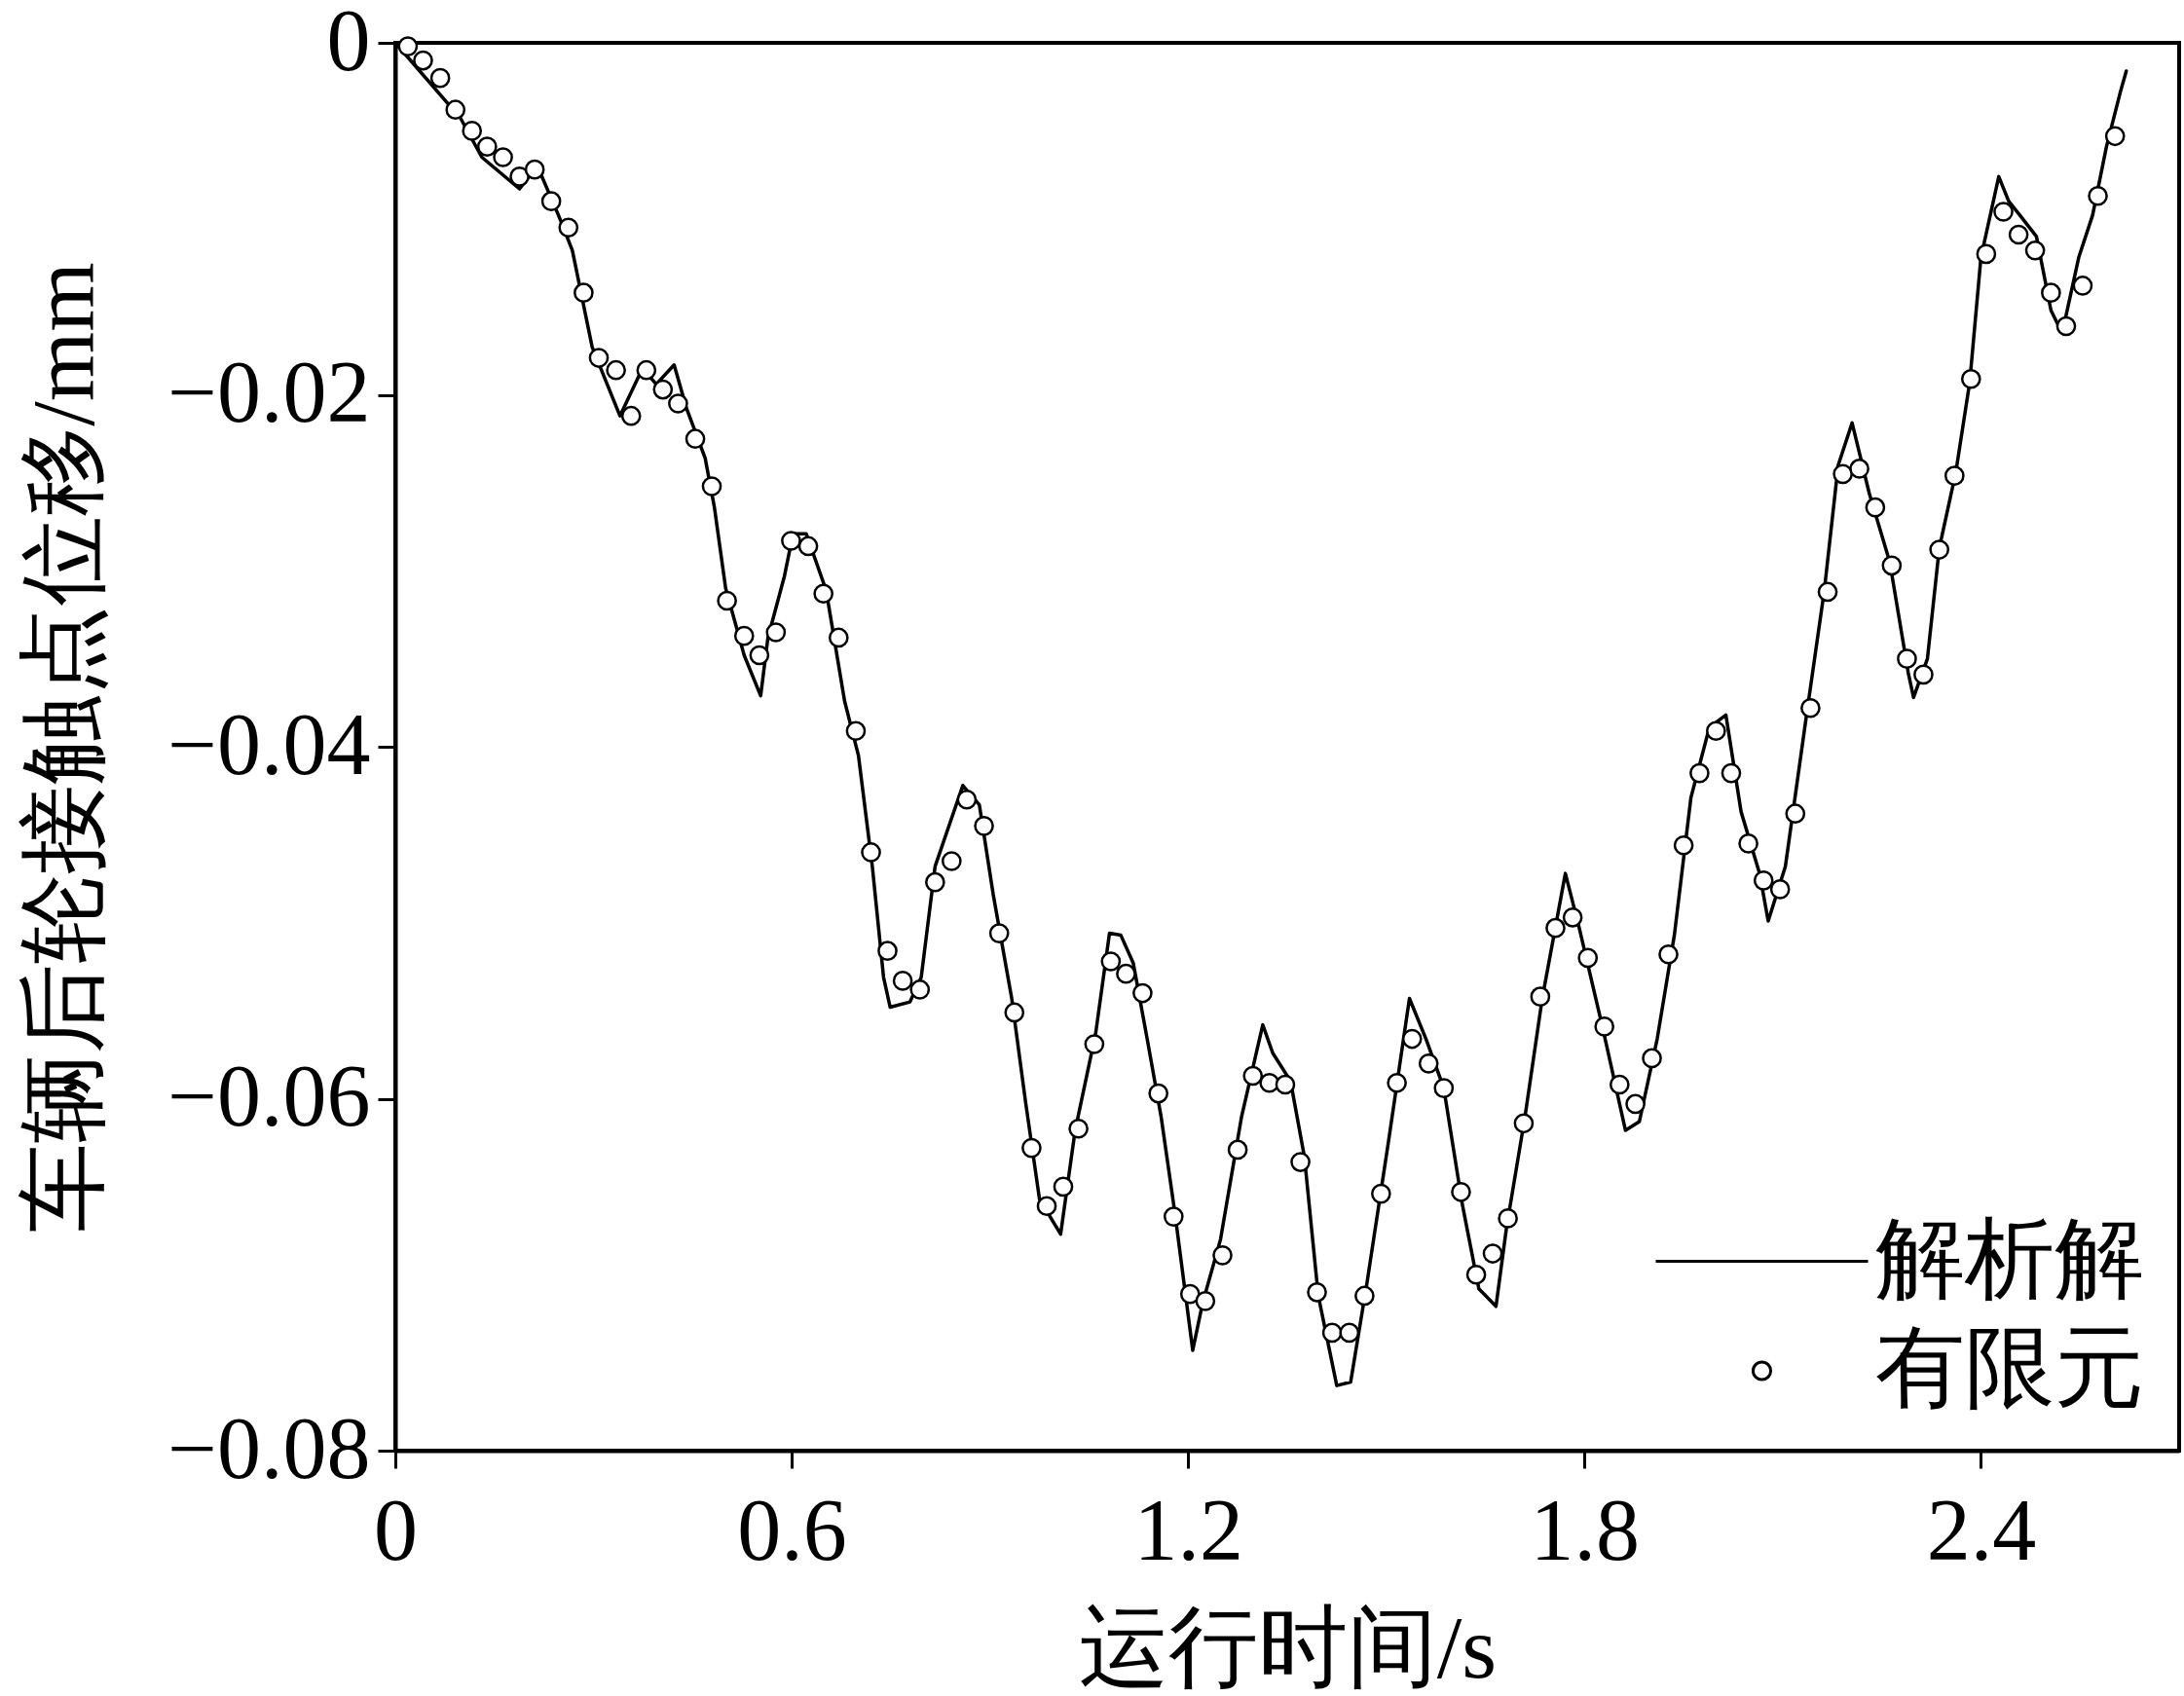  Describe the element at coordinates (2009, 1368) in the screenshot. I see `legend-label: 有限元` at that location.